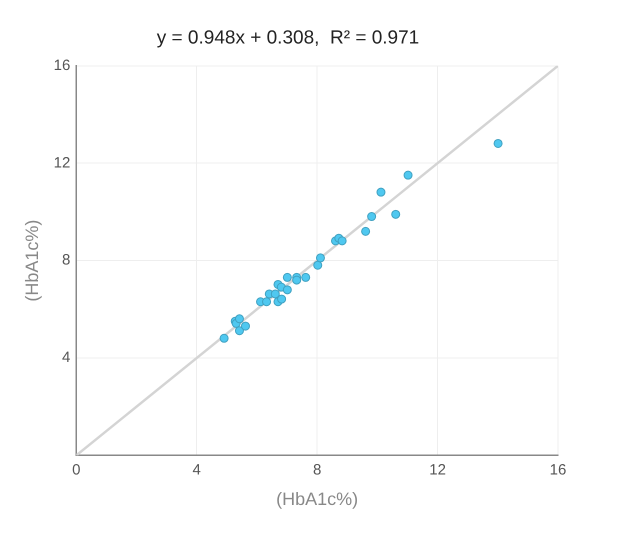 The image size is (641, 533). What do you see at coordinates (196, 470) in the screenshot?
I see `x-tick-label: 4` at bounding box center [196, 470].